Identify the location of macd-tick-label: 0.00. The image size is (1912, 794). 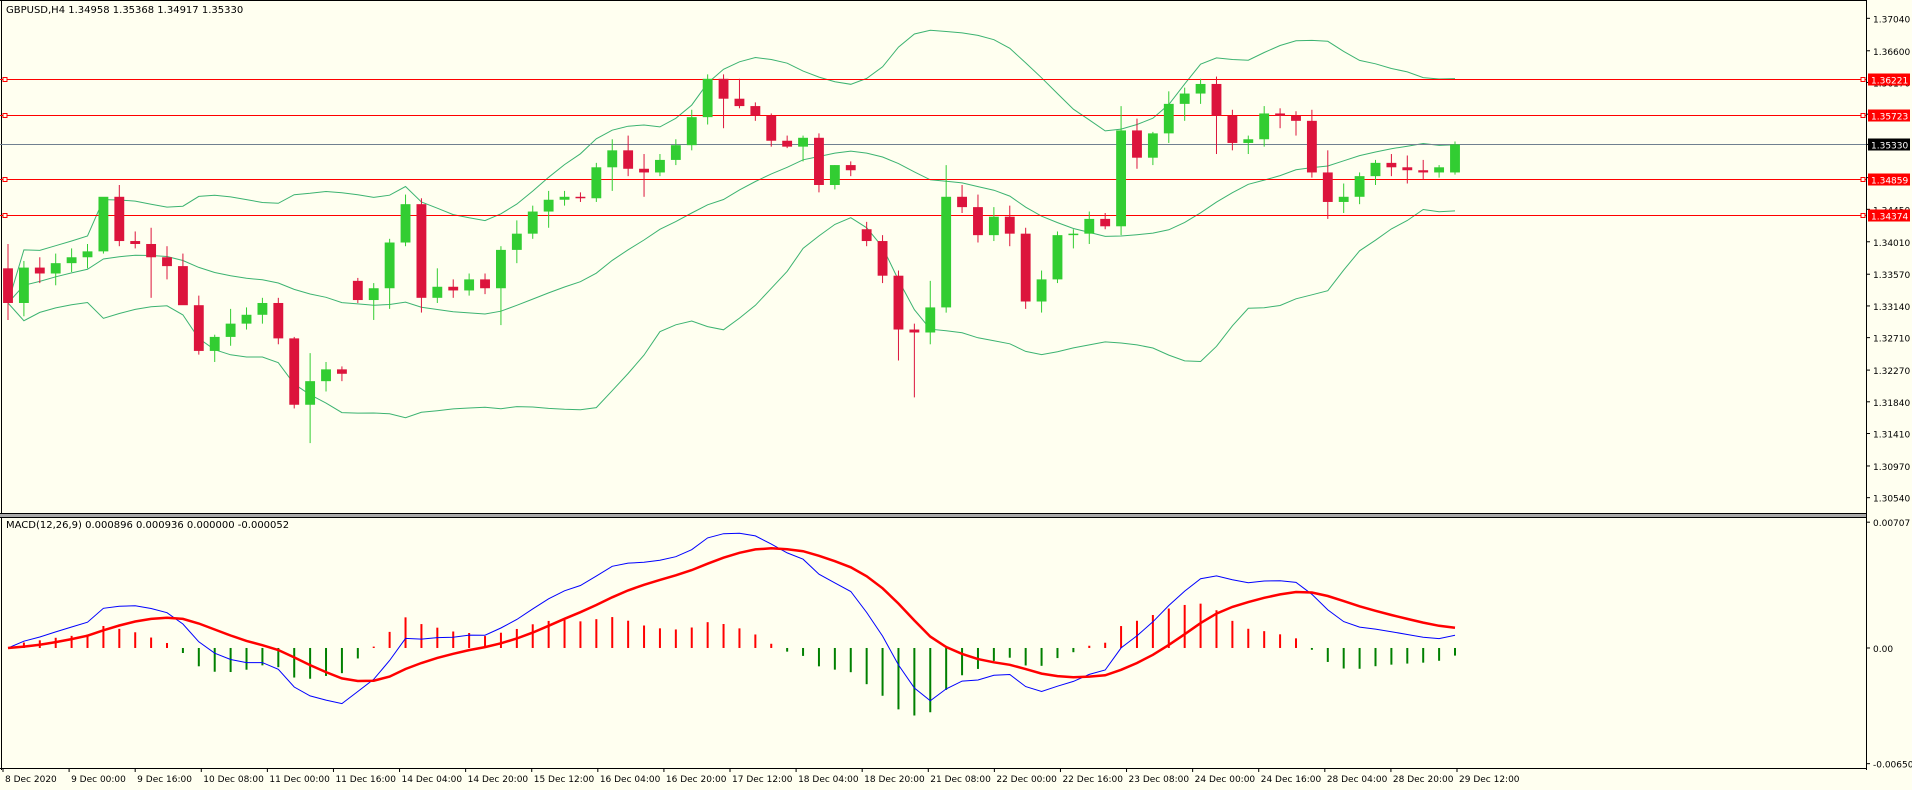
(1883, 650).